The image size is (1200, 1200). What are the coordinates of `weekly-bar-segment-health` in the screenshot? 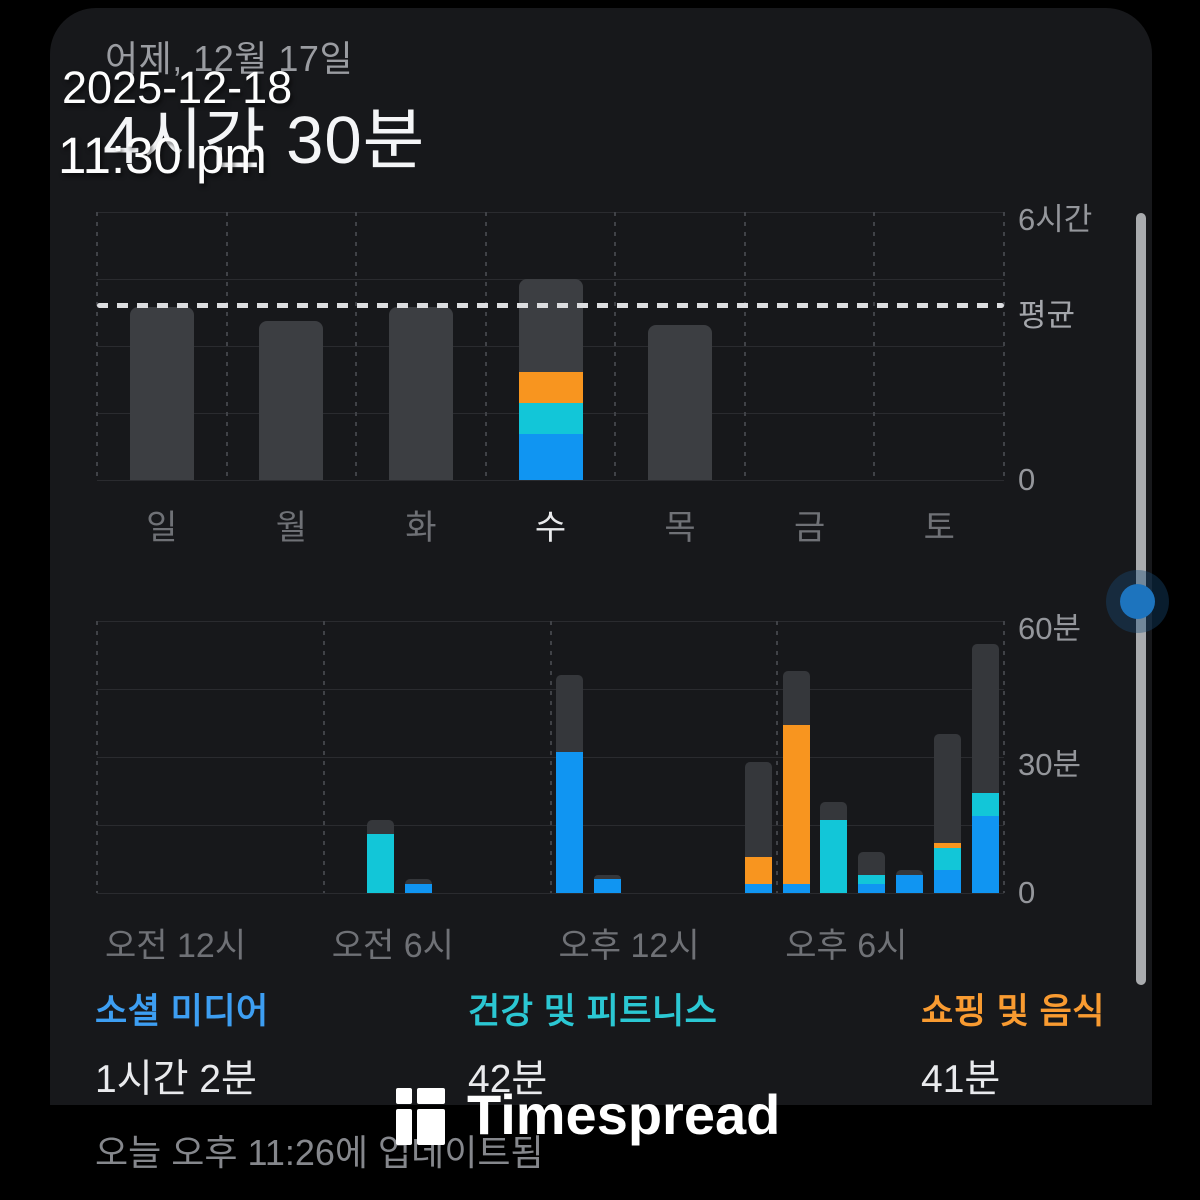 It's located at (550, 418).